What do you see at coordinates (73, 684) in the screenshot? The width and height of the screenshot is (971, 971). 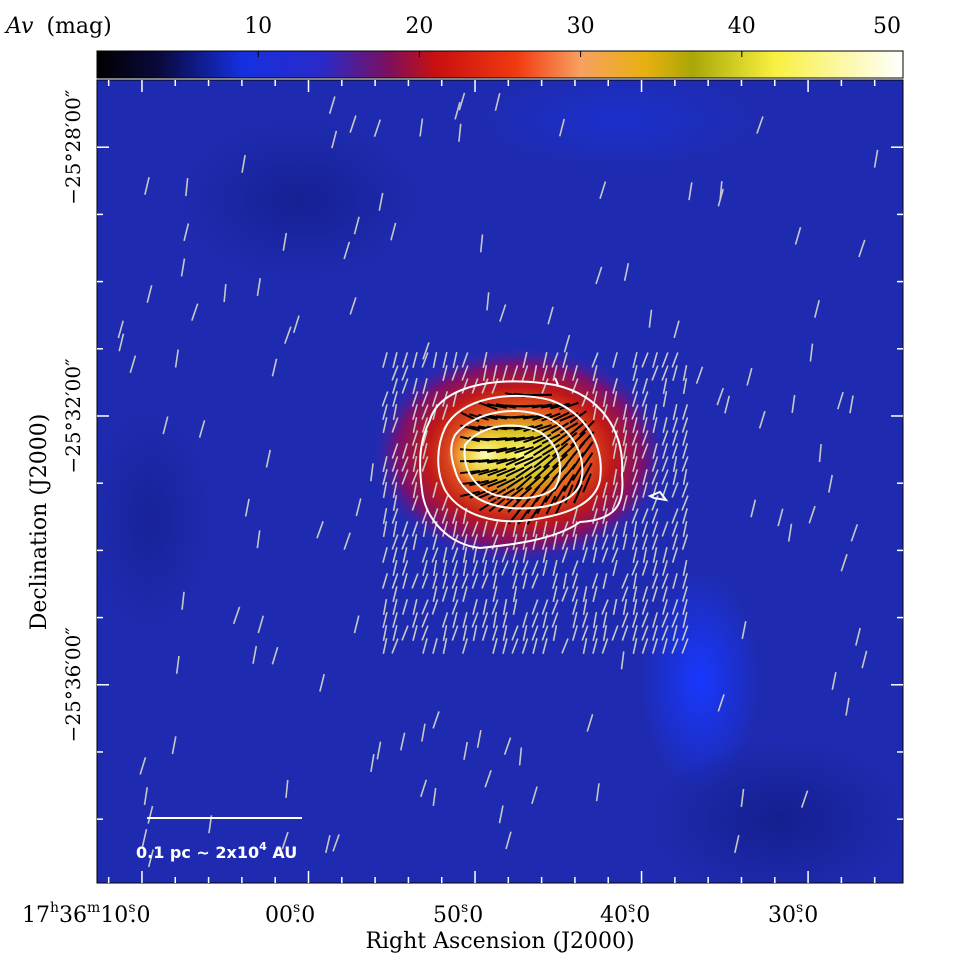 I see `y-tick-label-36: −25°36′00″` at bounding box center [73, 684].